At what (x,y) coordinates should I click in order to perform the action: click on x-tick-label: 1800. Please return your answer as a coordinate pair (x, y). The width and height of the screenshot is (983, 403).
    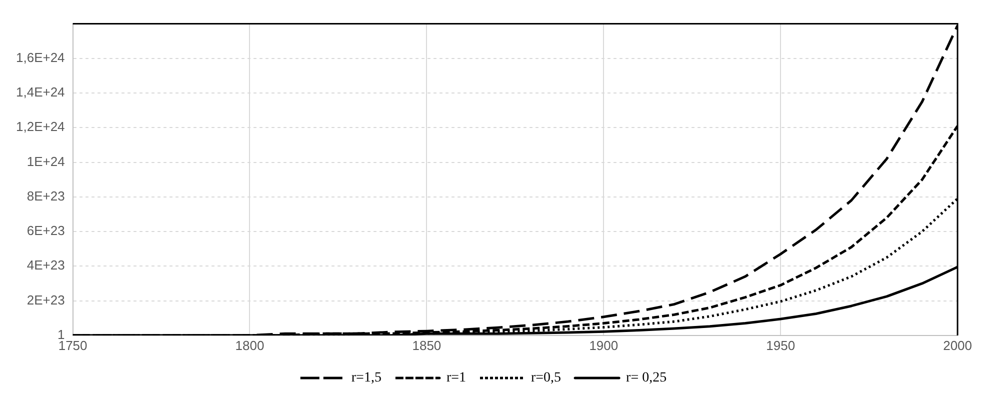
    Looking at the image, I should click on (249, 345).